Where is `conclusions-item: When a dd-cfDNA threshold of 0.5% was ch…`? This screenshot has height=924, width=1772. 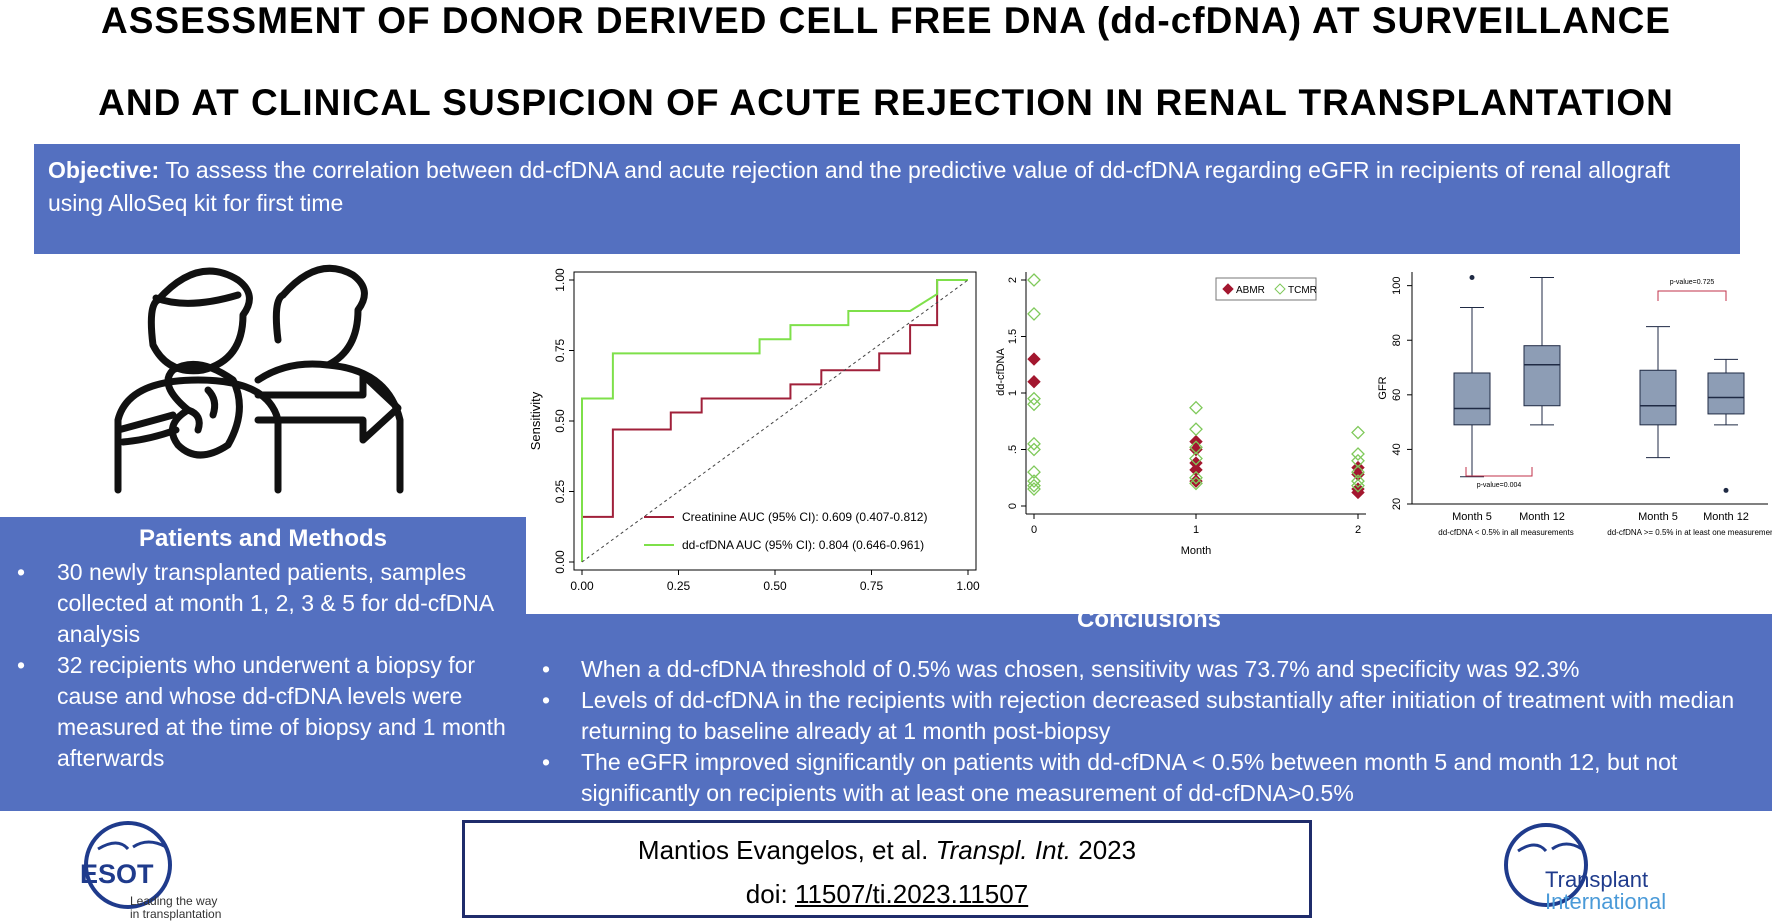
conclusions-item: When a dd-cfDNA threshold of 0.5% was ch… is located at coordinates (1149, 669).